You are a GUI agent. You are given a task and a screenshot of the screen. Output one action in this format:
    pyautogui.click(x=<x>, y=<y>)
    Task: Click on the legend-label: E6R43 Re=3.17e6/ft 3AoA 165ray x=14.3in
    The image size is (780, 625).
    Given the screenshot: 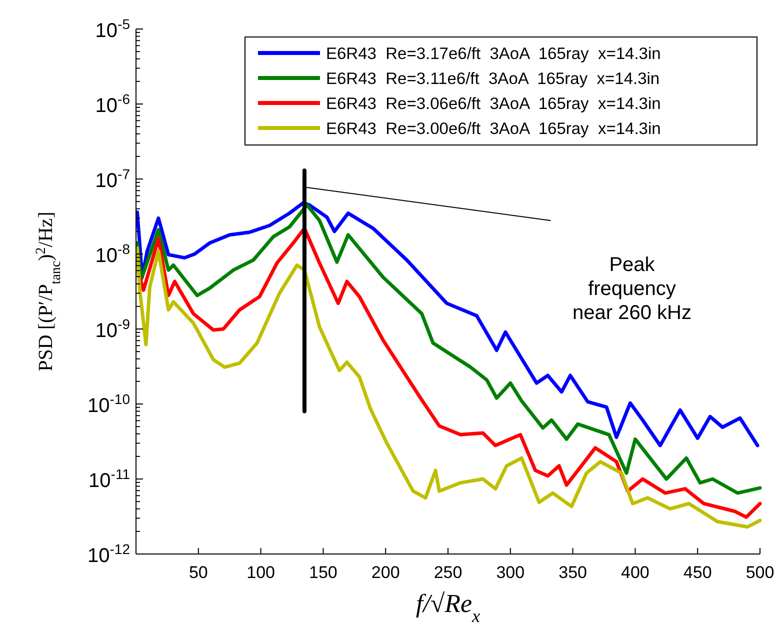 What is the action you would take?
    pyautogui.click(x=493, y=54)
    